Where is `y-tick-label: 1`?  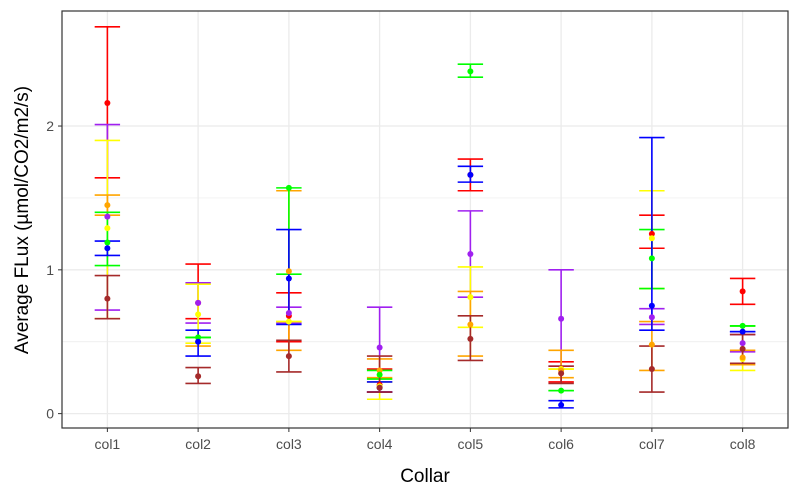 y-tick-label: 1 is located at coordinates (50, 270).